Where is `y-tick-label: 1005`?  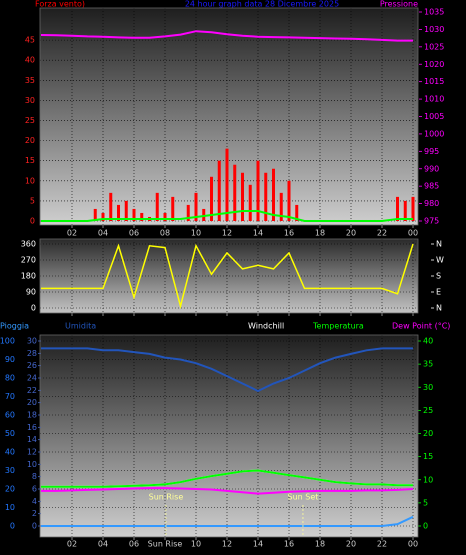 y-tick-label: 1005 is located at coordinates (434, 116).